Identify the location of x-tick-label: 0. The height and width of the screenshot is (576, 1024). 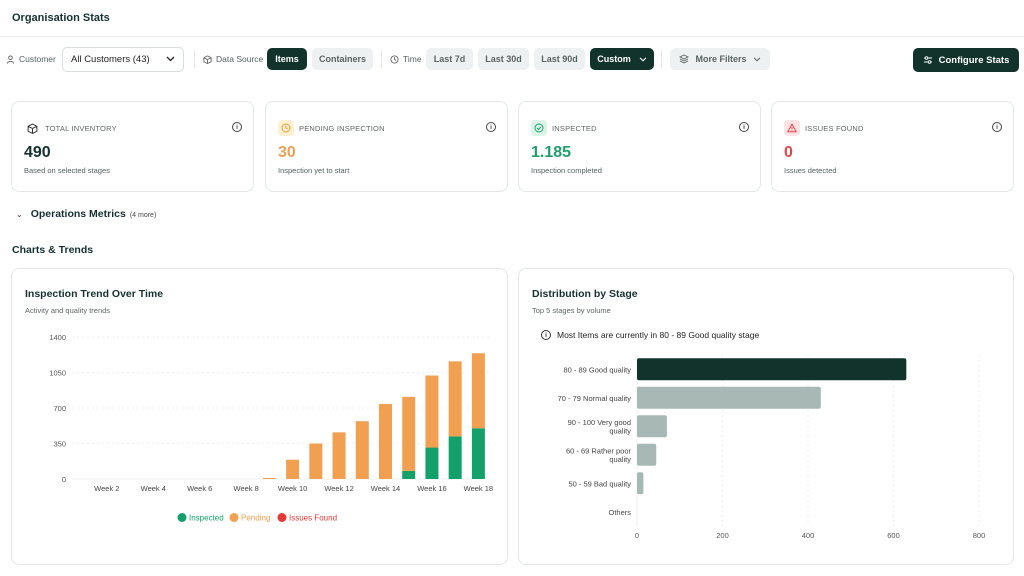
(637, 535).